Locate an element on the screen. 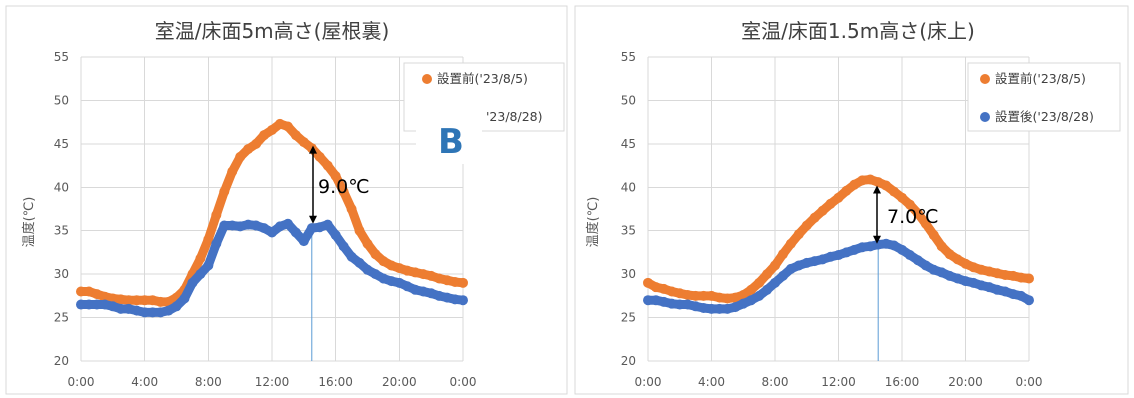 Image resolution: width=1134 pixels, height=398 pixels. x-tick-label: 4:00 is located at coordinates (711, 382).